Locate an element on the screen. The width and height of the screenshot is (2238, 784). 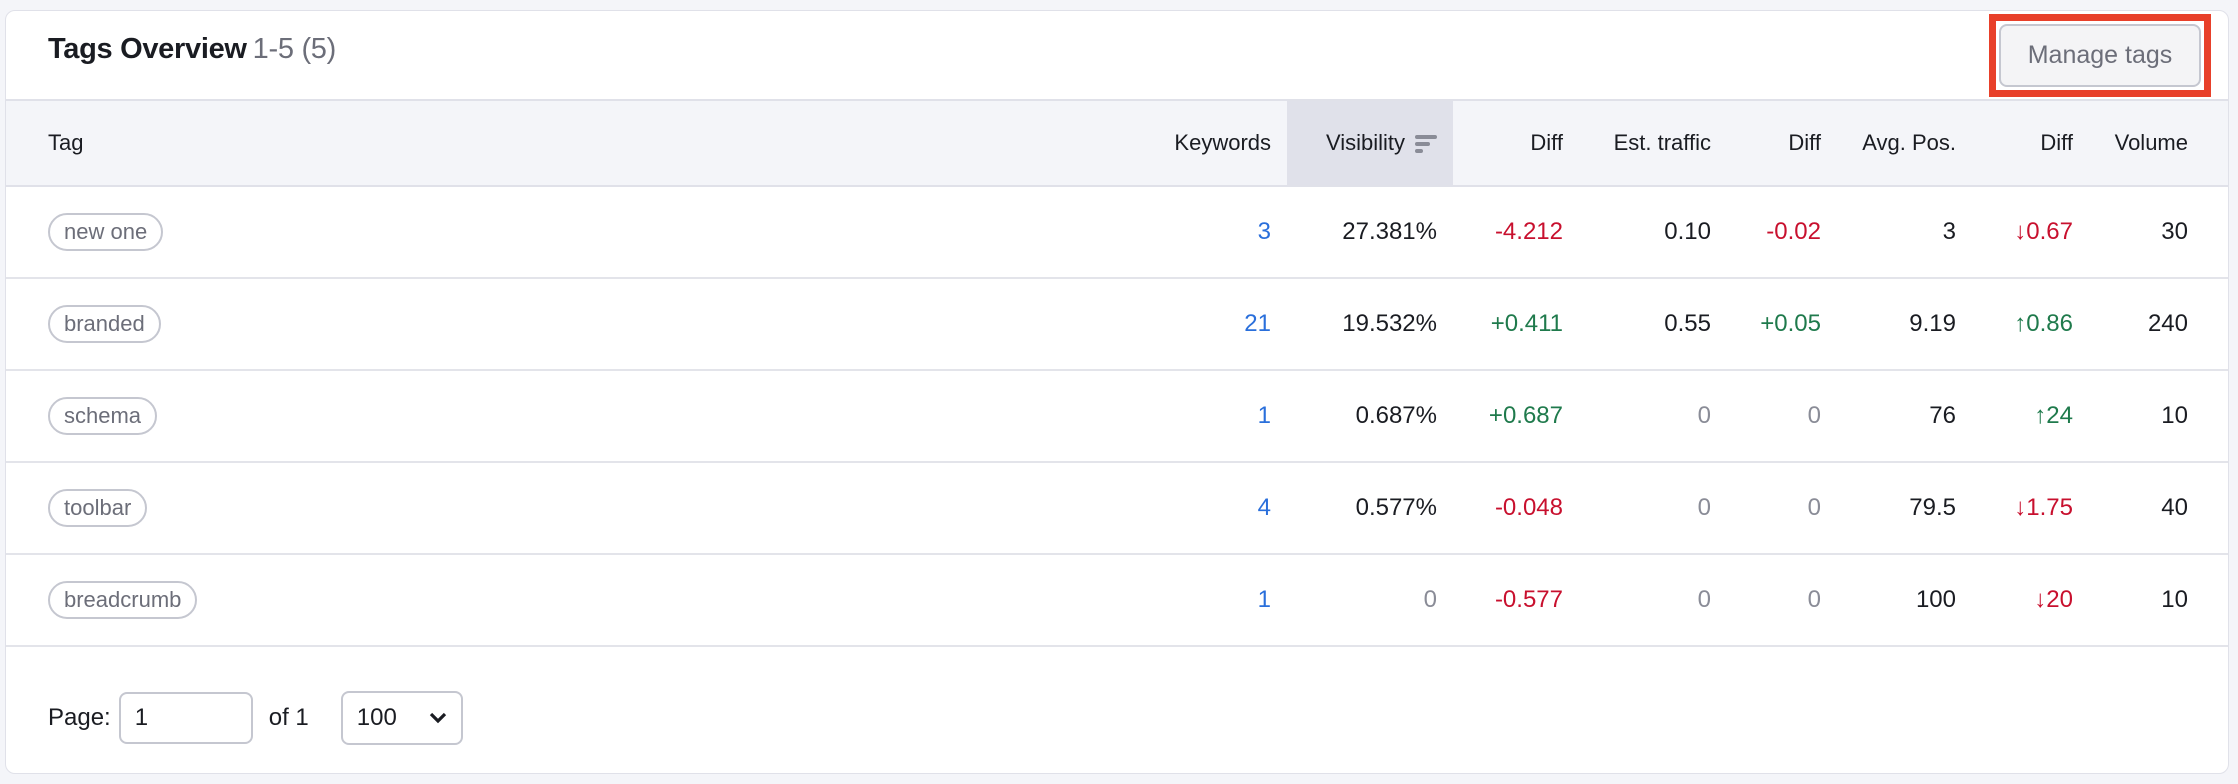
sort-descending-icon is located at coordinates (1426, 144).